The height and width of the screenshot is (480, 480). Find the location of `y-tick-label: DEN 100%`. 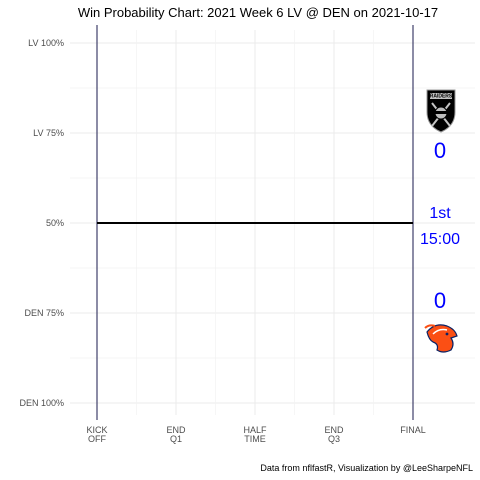

y-tick-label: DEN 100% is located at coordinates (41, 403).